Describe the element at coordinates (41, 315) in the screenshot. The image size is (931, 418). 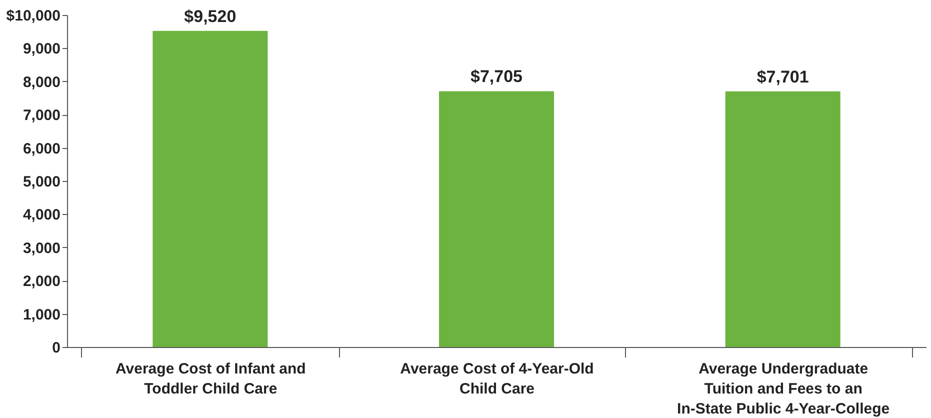
I see `y-tick-label: 1,000` at that location.